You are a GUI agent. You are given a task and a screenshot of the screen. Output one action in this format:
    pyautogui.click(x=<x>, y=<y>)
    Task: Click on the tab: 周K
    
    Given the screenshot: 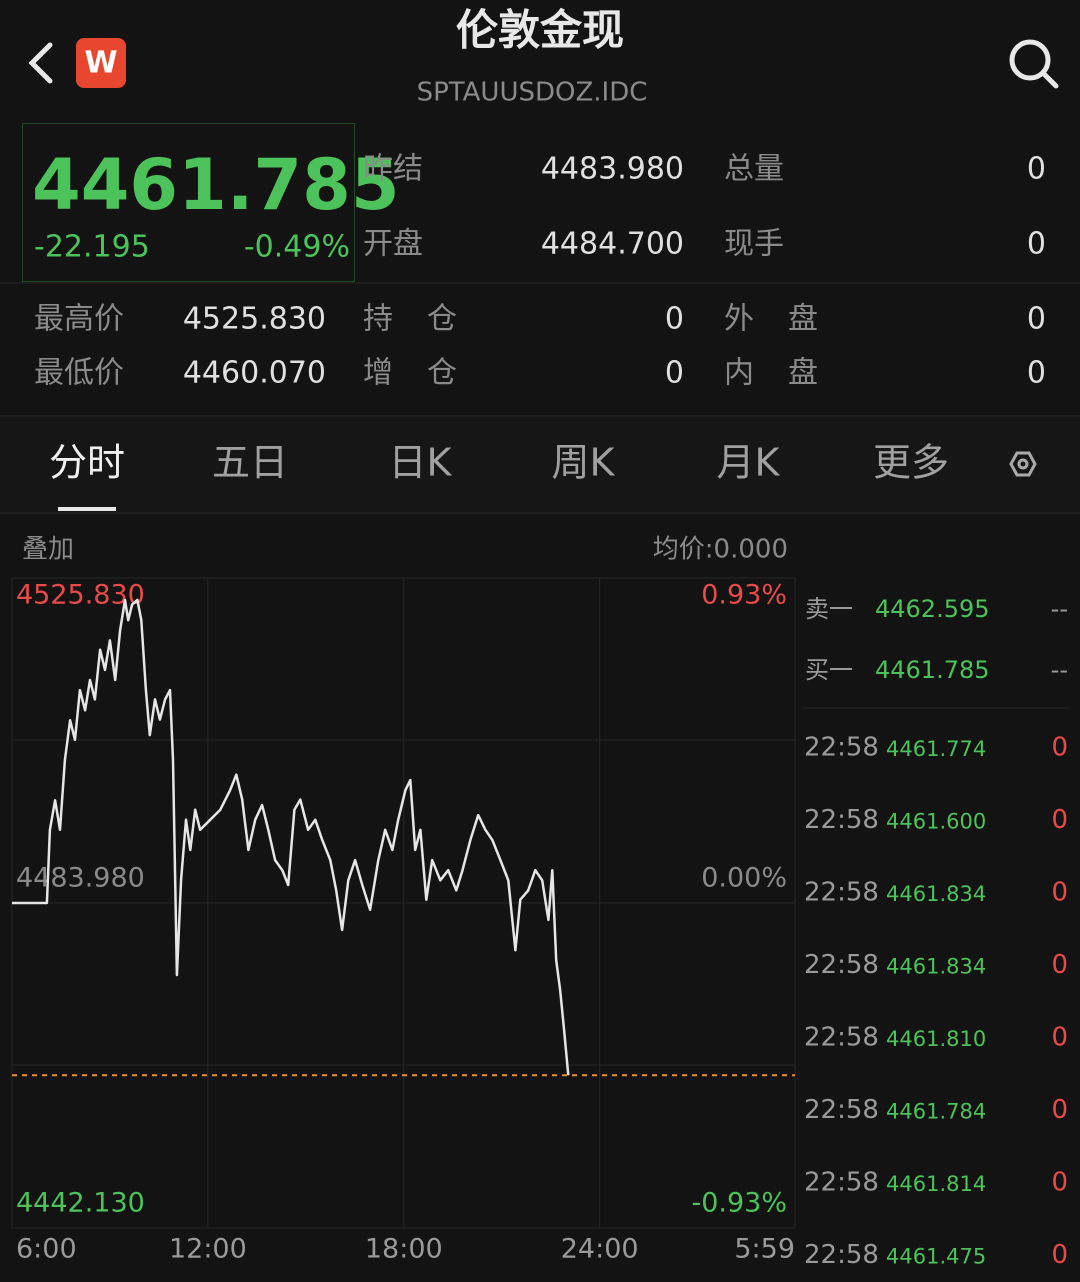 What is the action you would take?
    pyautogui.click(x=584, y=463)
    